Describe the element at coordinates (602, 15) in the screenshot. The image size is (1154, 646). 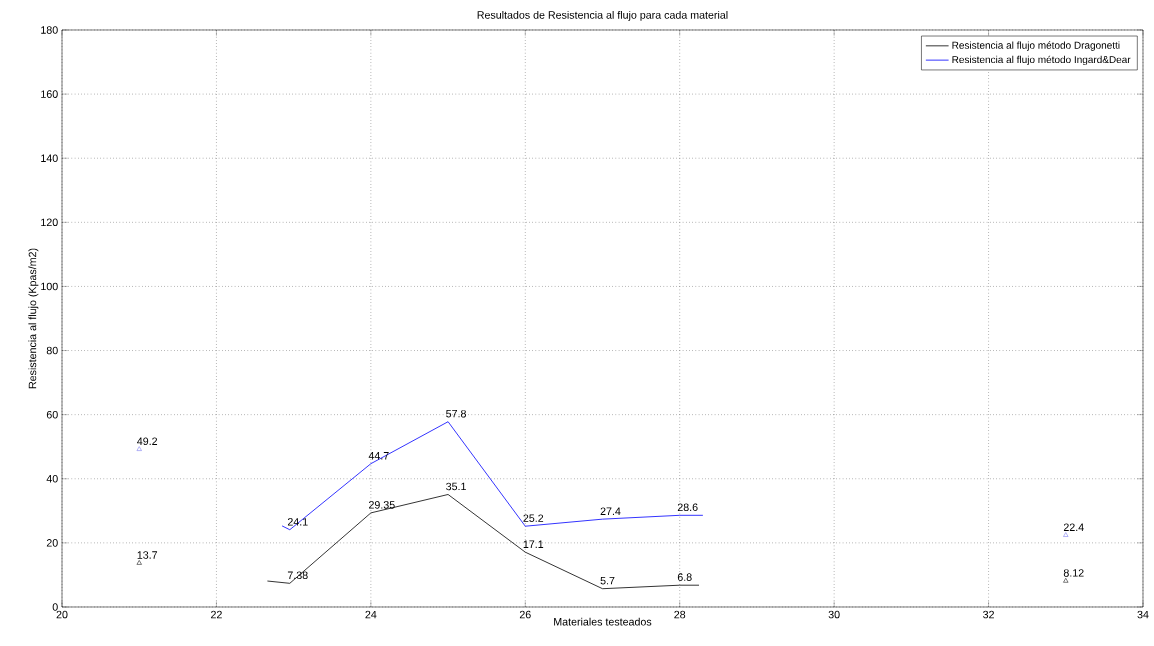
I see `chart-title: Resultados de Resistencia al flujo para cada material` at that location.